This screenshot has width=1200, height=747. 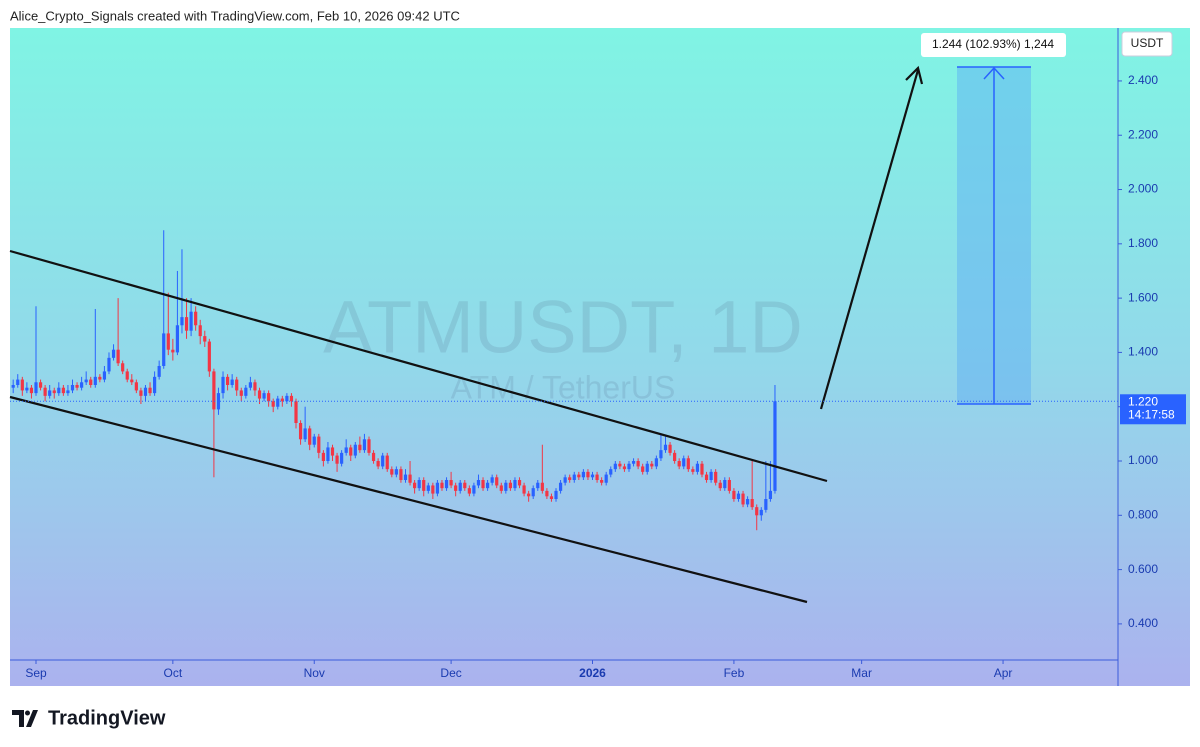 I want to click on footer: TradingView, so click(x=89, y=718).